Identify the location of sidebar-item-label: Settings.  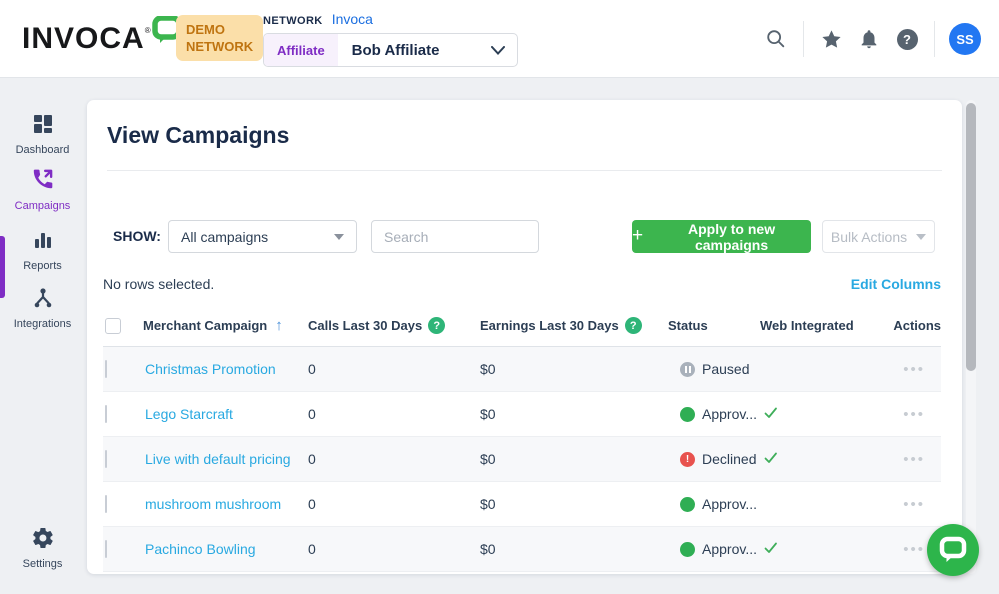
(42, 564).